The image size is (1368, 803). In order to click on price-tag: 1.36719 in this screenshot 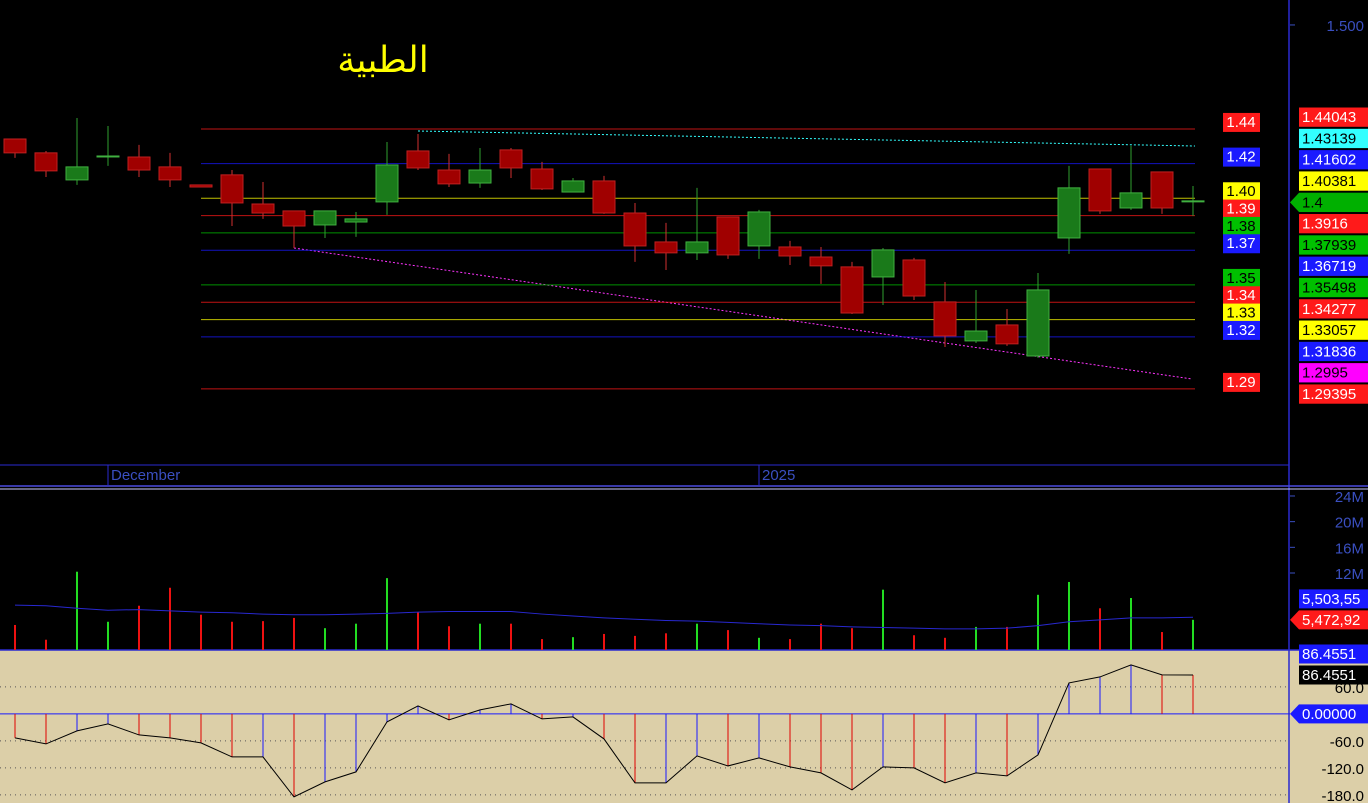, I will do `click(1329, 266)`.